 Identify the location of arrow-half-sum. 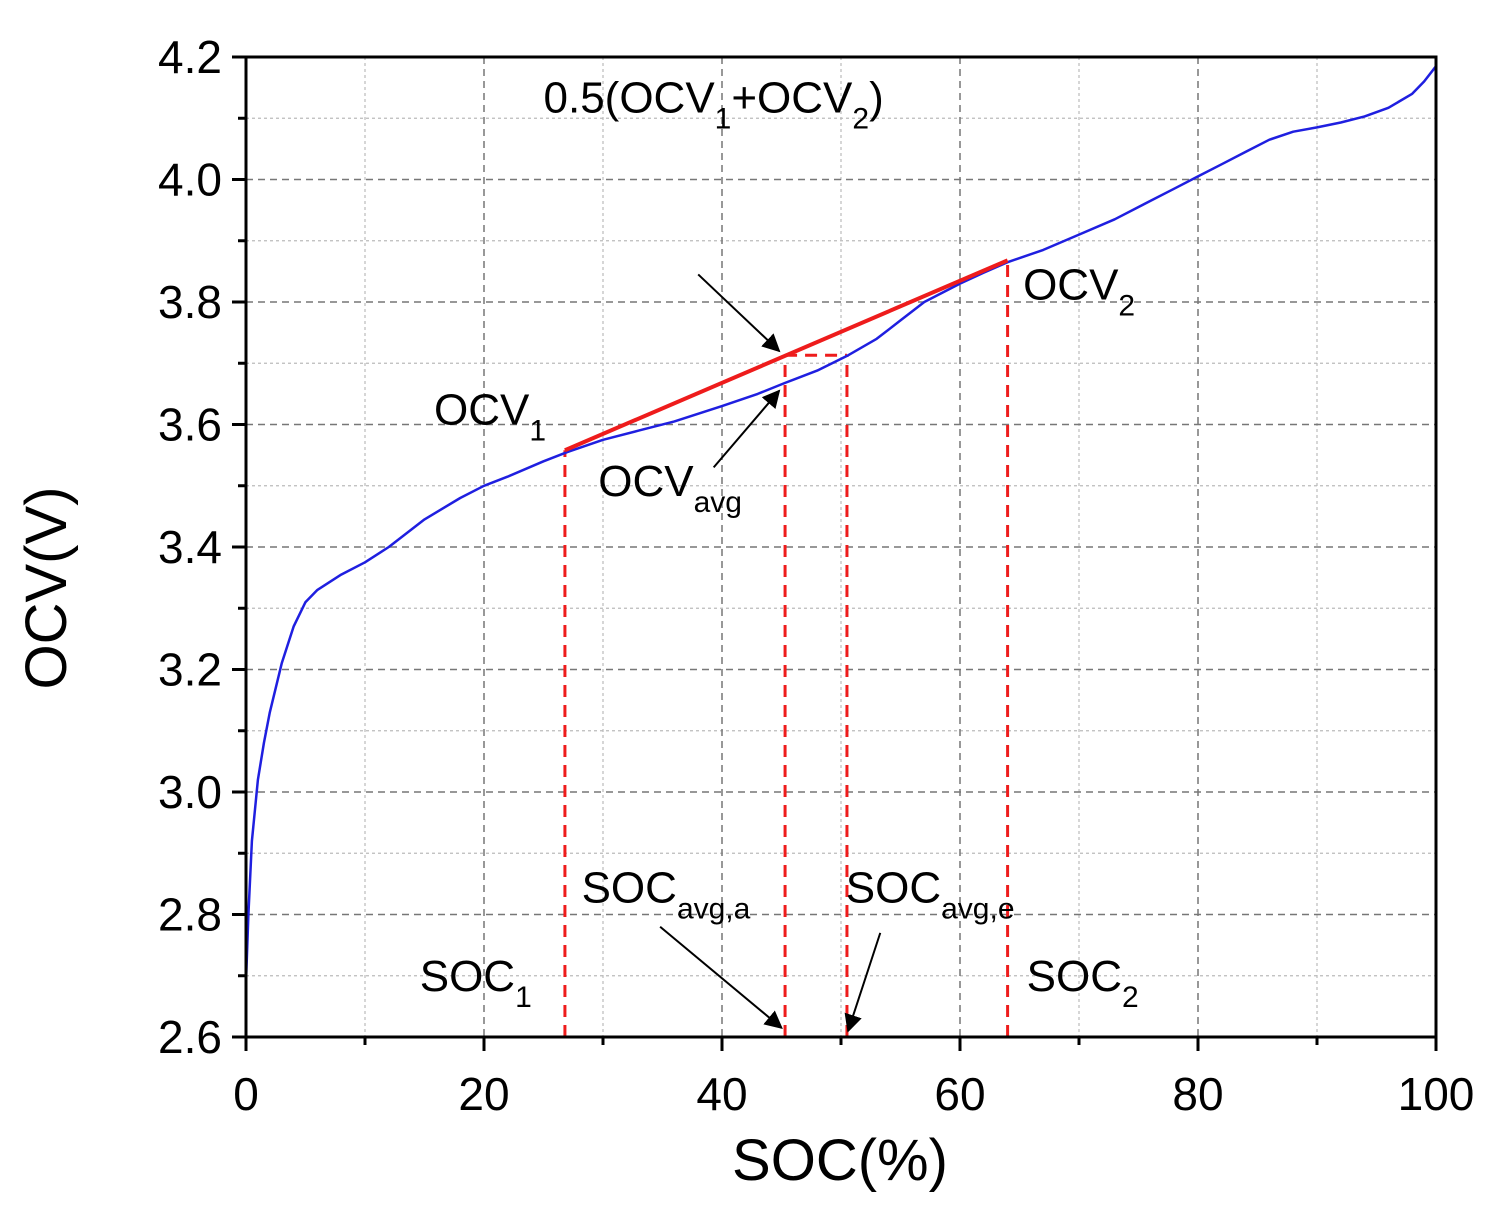
(739, 313).